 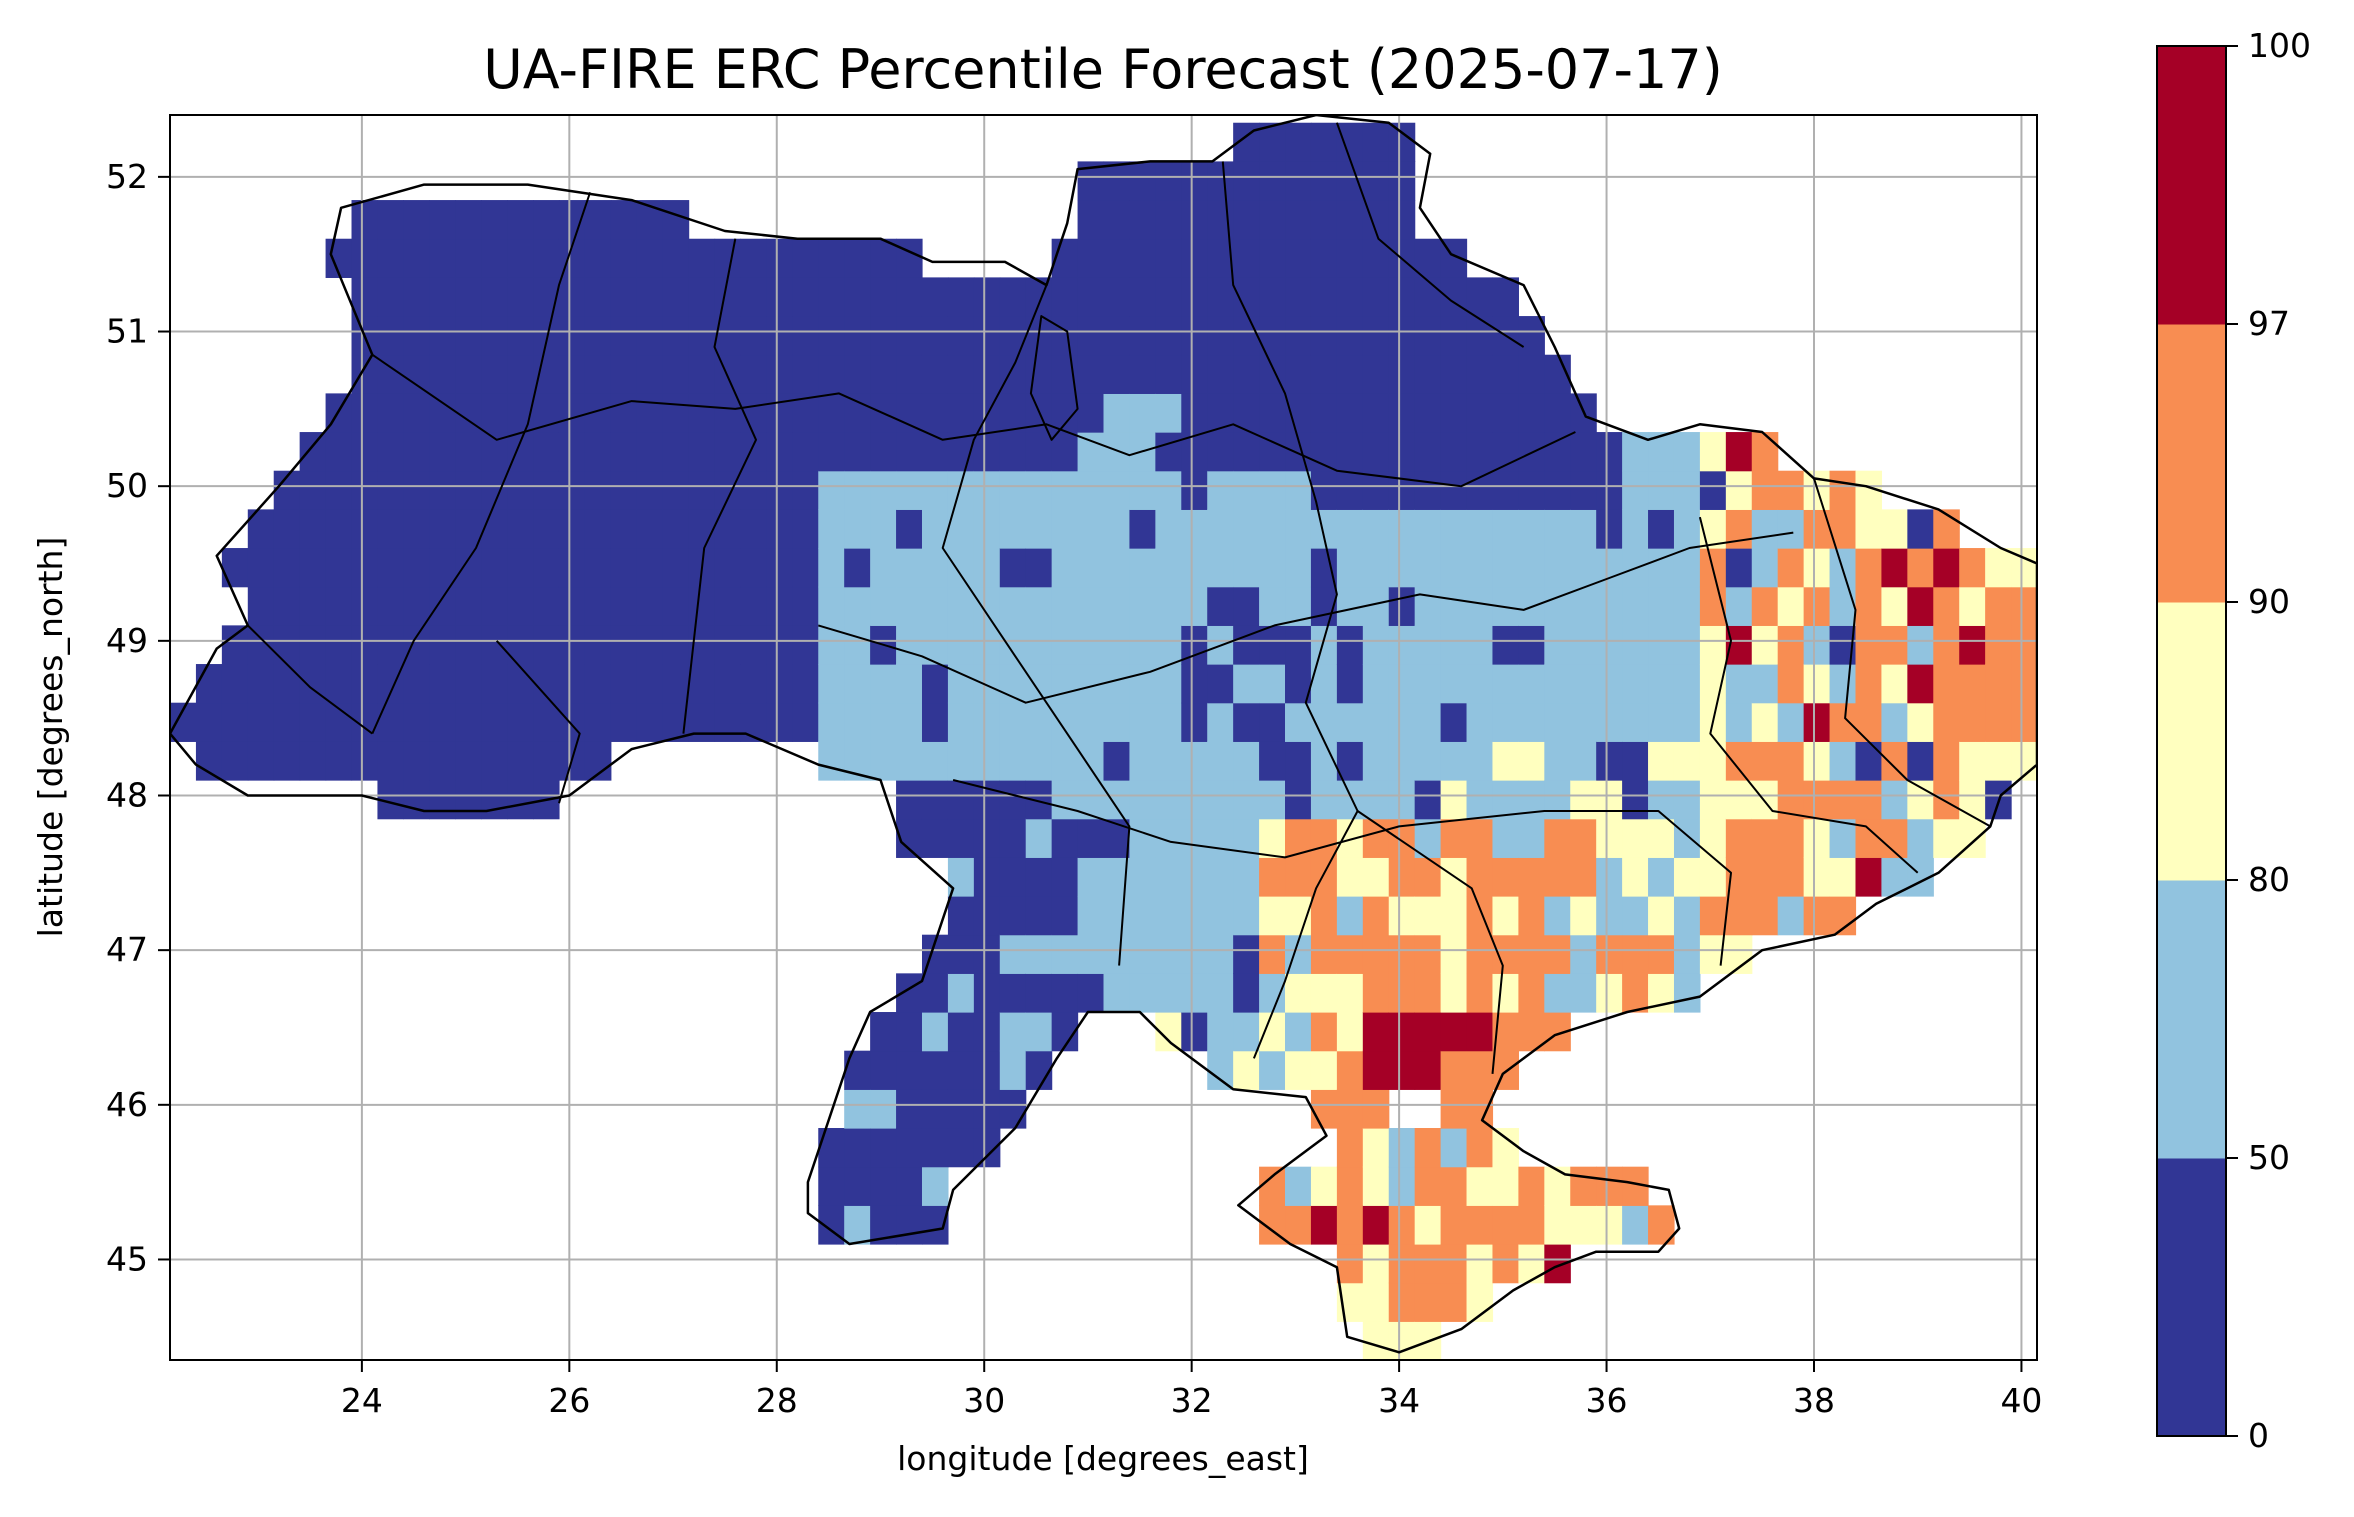 What do you see at coordinates (1808, 695) in the screenshot?
I see `oblast-border` at bounding box center [1808, 695].